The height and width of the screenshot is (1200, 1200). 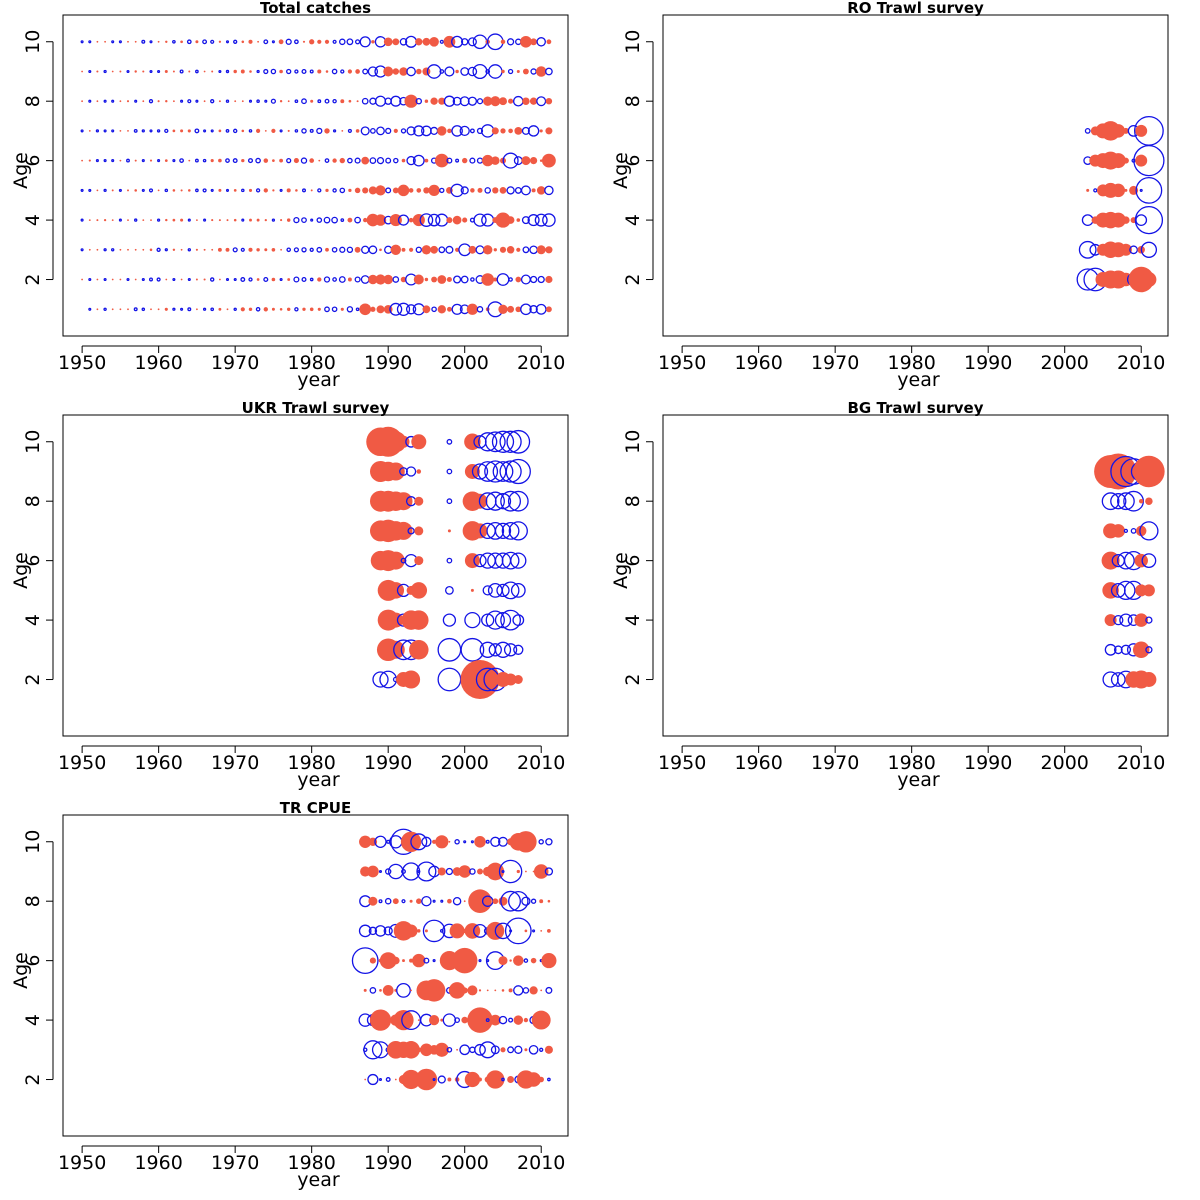 What do you see at coordinates (633, 42) in the screenshot?
I see `y-tick-label: 10` at bounding box center [633, 42].